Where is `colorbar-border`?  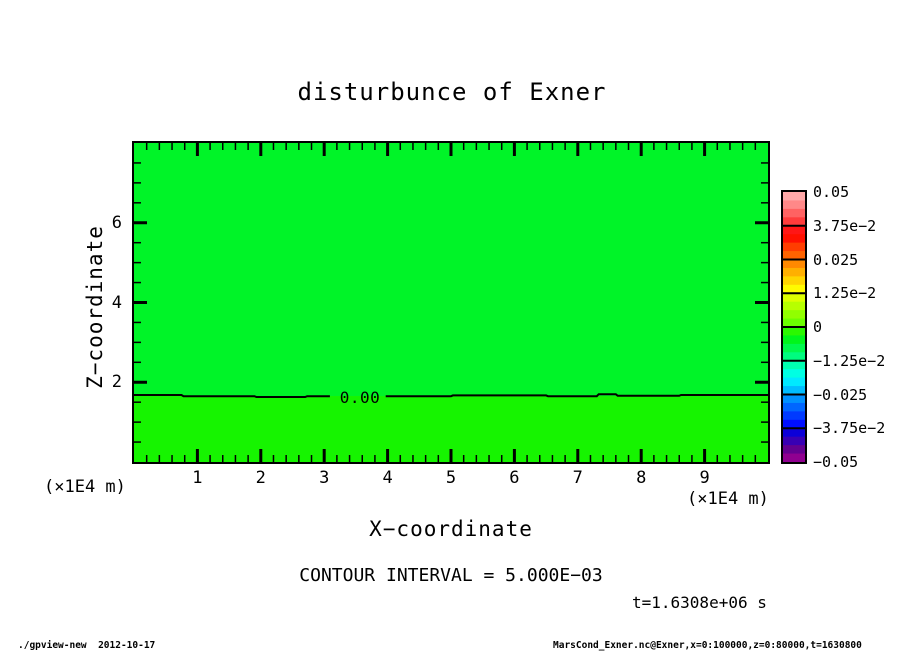 colorbar-border is located at coordinates (794, 327).